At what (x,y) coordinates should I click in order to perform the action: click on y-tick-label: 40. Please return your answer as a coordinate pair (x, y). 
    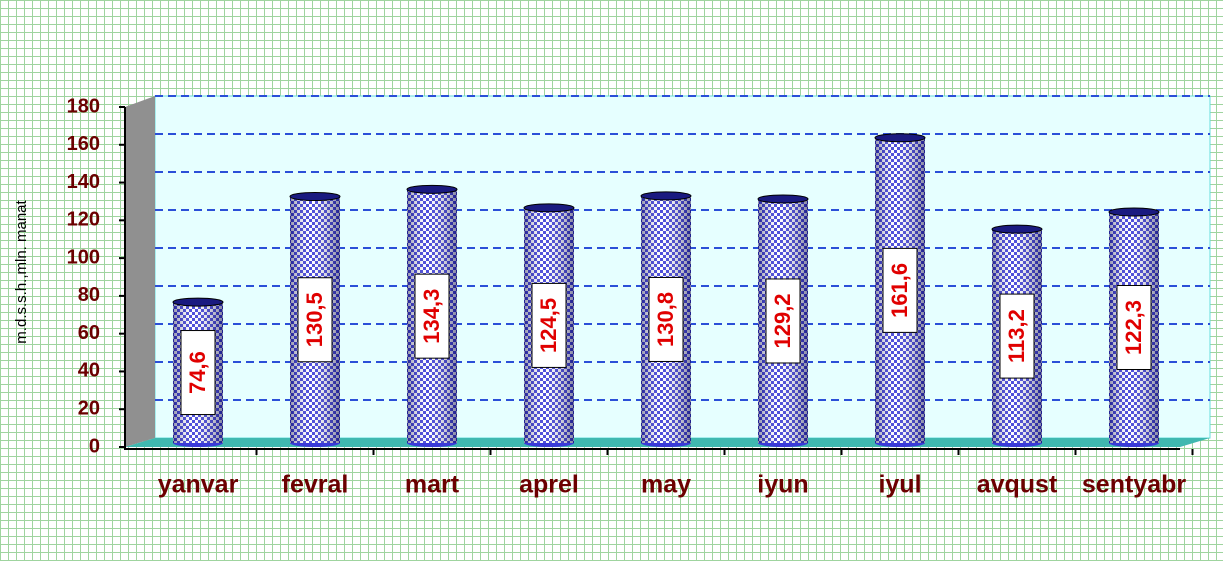
    Looking at the image, I should click on (89, 371).